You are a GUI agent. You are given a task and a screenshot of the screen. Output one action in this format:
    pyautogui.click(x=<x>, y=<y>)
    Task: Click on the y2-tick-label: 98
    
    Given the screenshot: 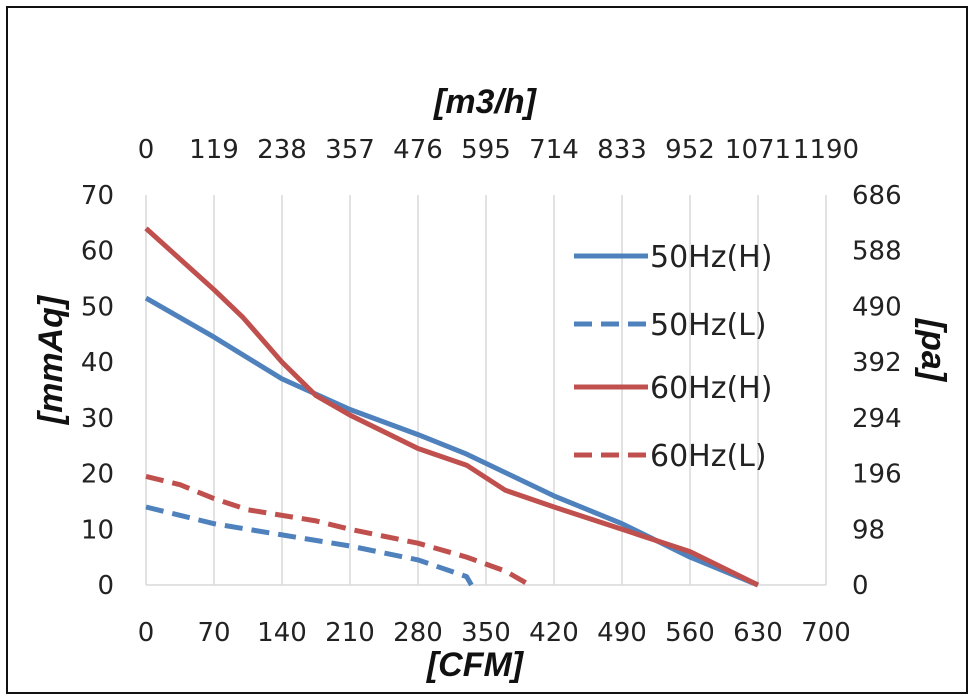 What is the action you would take?
    pyautogui.click(x=868, y=530)
    